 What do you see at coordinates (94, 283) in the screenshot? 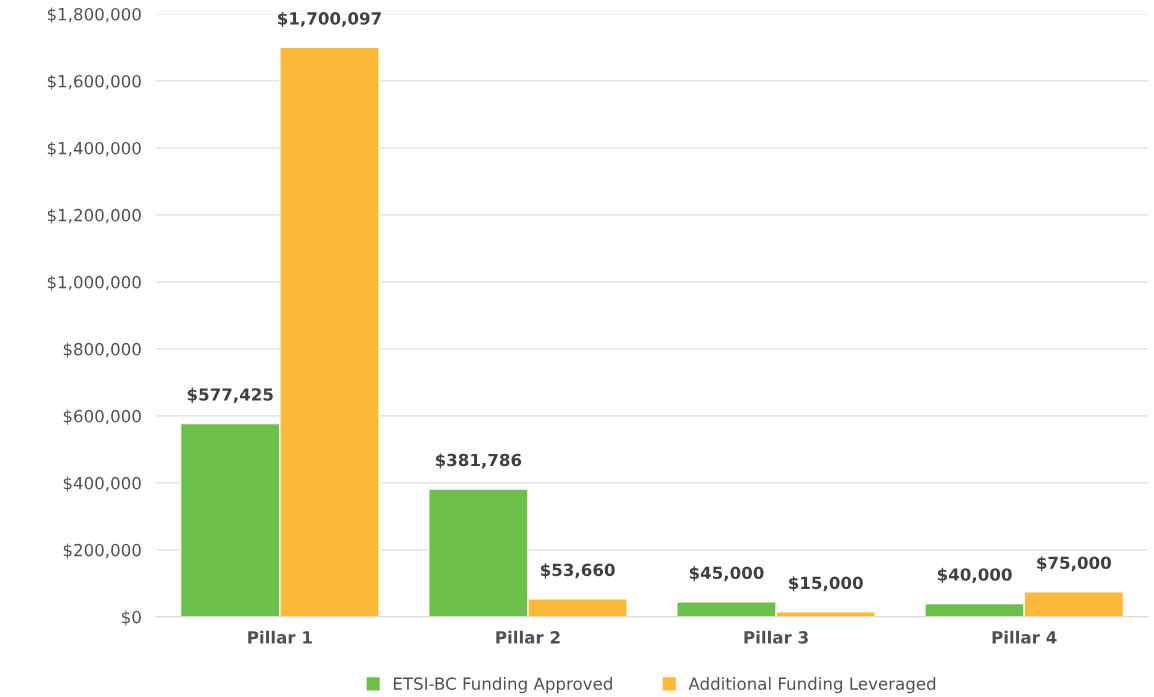
I see `y-tick-label: $1,000,000` at bounding box center [94, 283].